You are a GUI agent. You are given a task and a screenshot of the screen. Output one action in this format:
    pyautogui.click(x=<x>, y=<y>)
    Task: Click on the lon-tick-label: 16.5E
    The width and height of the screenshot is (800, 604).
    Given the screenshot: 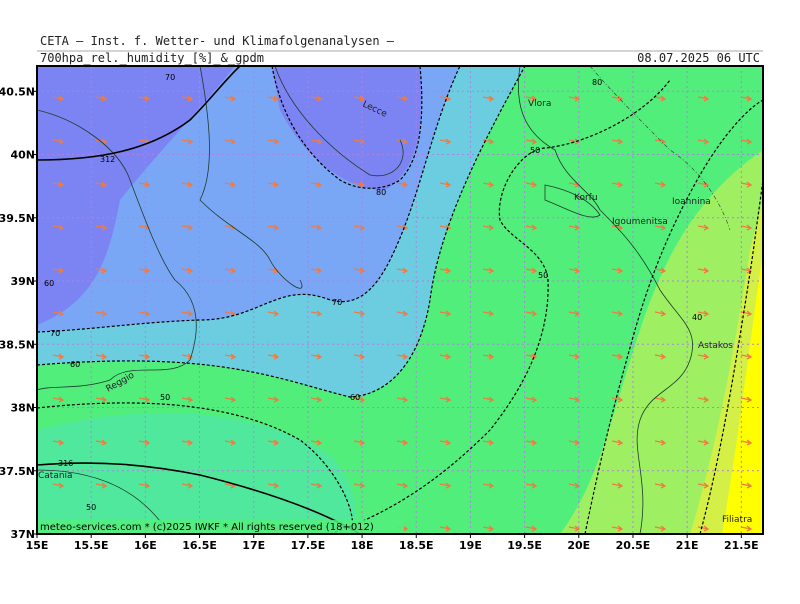 What is the action you would take?
    pyautogui.click(x=199, y=545)
    